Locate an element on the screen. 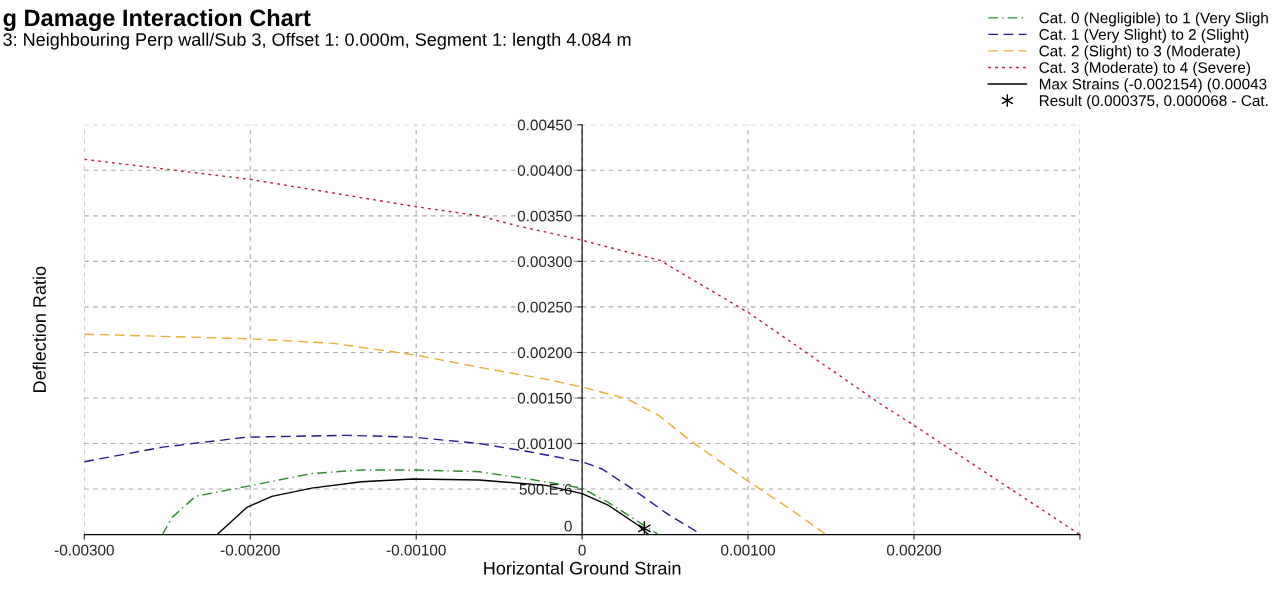  chart-subtitle: 3: Neighbouring Perp wall/Sub 3, Offset 1: 0.000m, Segment 1: length 4.084 m is located at coordinates (317, 41).